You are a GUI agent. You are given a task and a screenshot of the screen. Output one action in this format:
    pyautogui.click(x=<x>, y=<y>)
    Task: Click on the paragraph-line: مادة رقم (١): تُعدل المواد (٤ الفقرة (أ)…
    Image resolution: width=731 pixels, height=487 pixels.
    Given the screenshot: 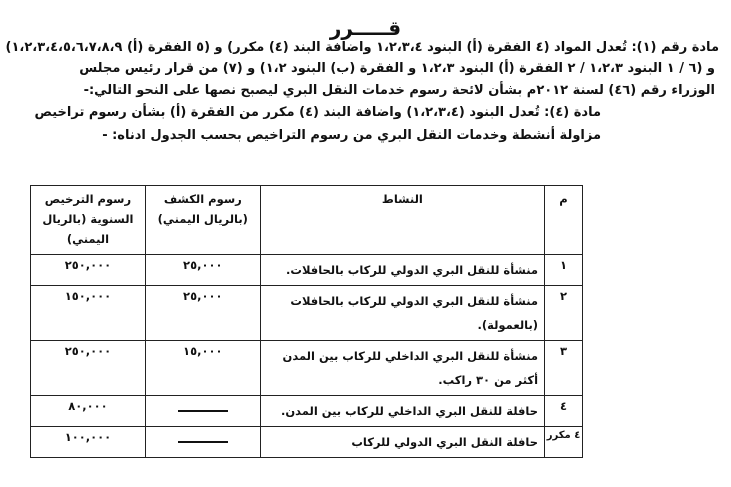 What is the action you would take?
    pyautogui.click(x=362, y=47)
    